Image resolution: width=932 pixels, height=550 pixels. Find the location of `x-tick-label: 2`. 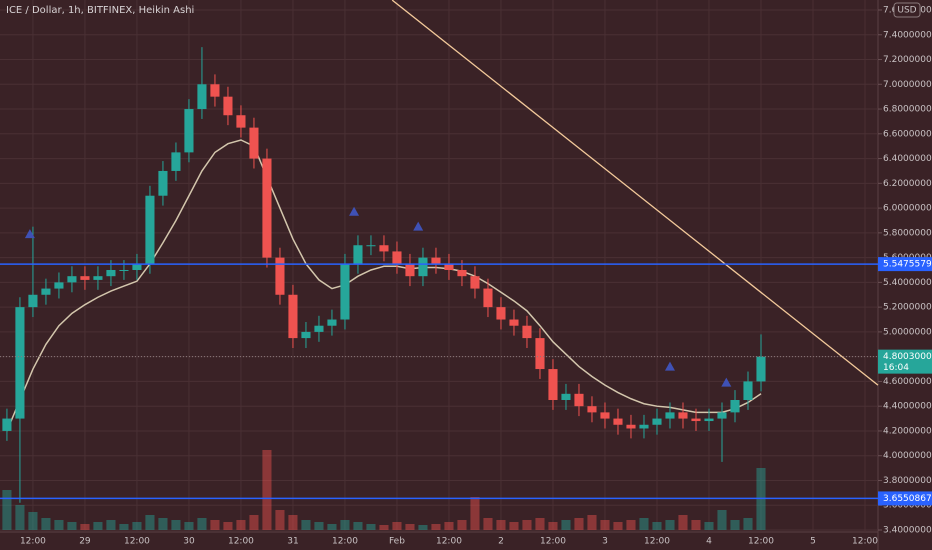

x-tick-label: 2 is located at coordinates (501, 542).